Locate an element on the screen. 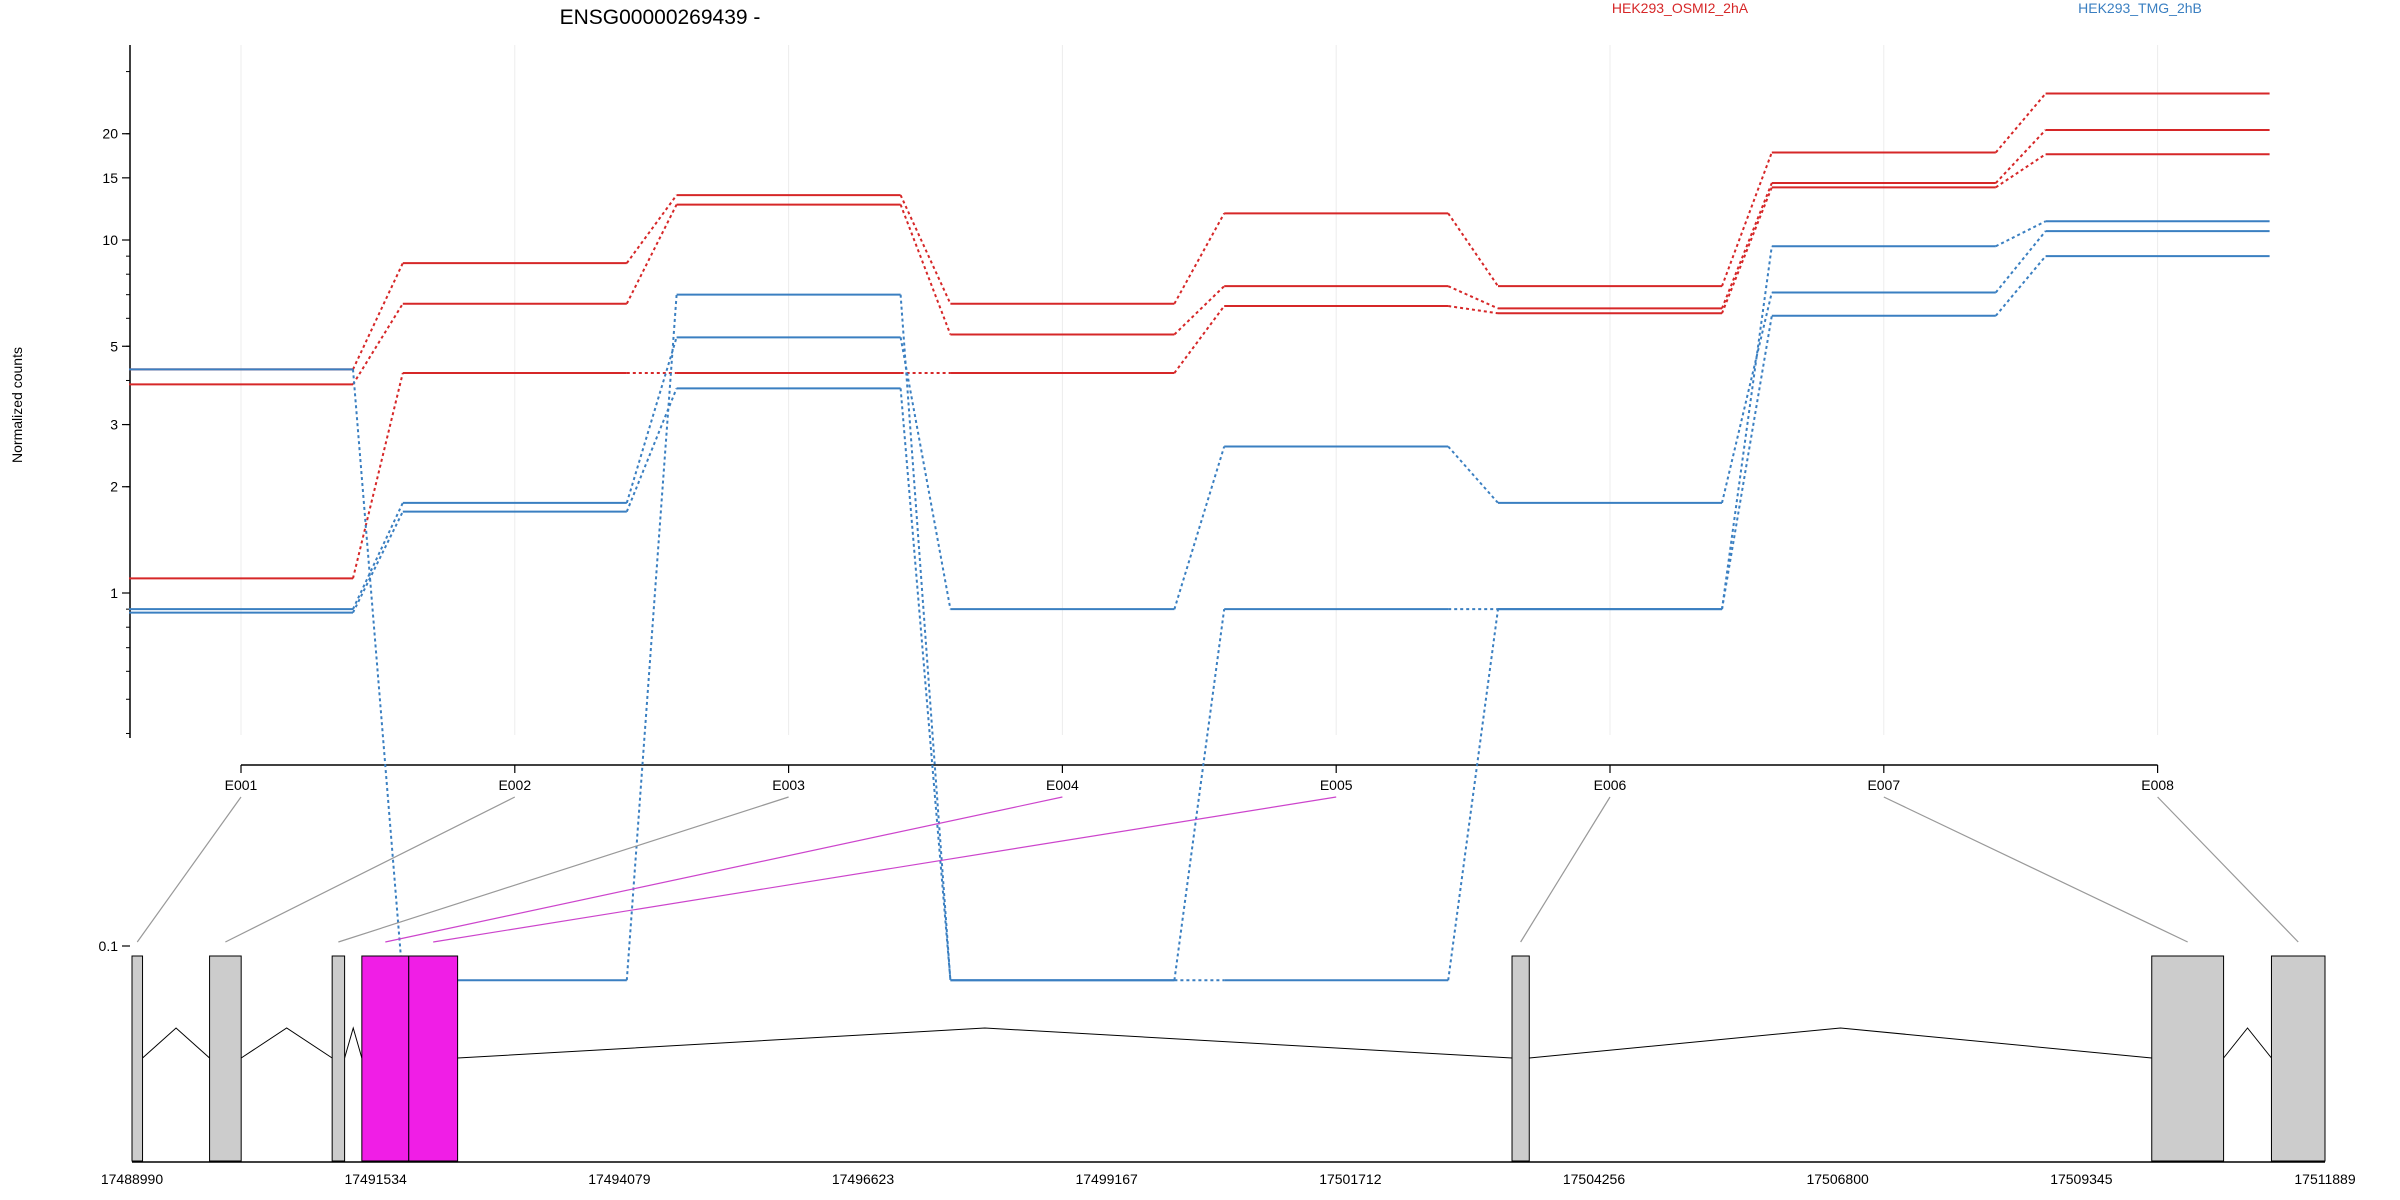 Image resolution: width=2400 pixels, height=1200 pixels. connector-E002 is located at coordinates (370, 869).